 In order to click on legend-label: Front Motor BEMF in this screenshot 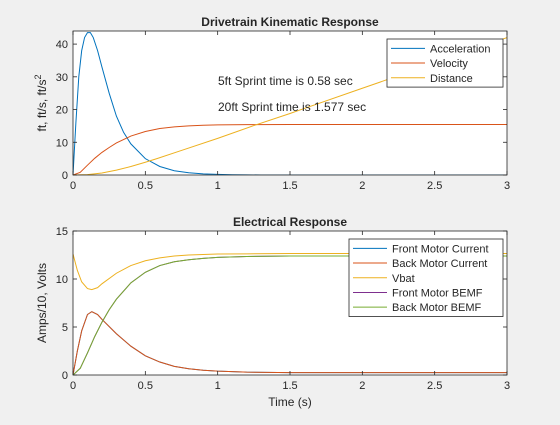, I will do `click(437, 293)`.